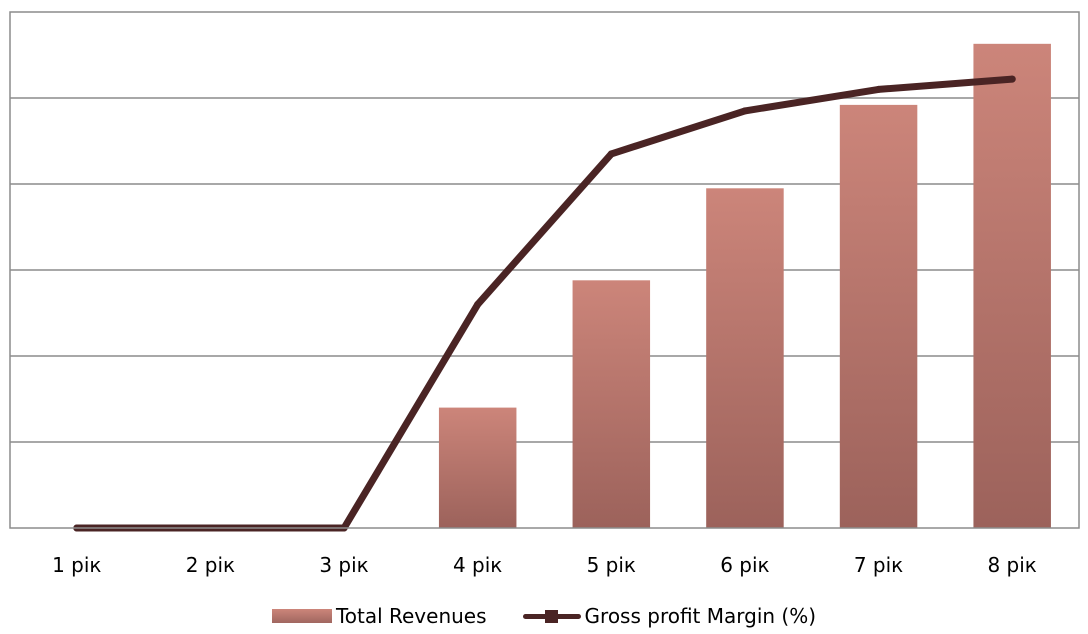 The width and height of the screenshot is (1088, 634). Describe the element at coordinates (343, 565) in the screenshot. I see `x-tick-label: 3 рік` at that location.